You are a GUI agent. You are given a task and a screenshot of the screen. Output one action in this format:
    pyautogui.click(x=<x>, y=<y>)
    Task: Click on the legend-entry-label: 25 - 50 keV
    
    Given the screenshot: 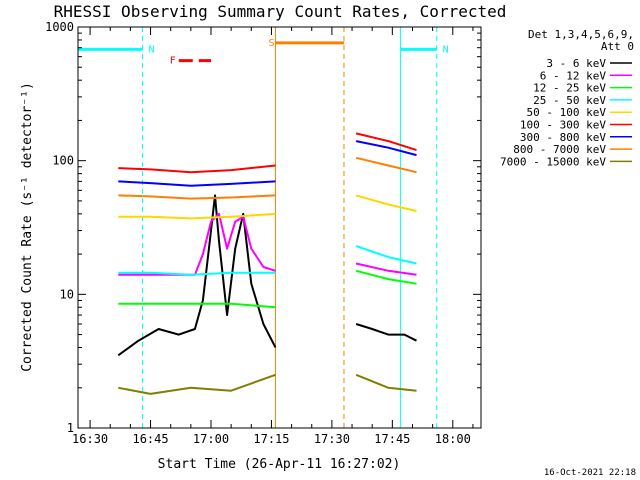 What is the action you would take?
    pyautogui.click(x=569, y=100)
    